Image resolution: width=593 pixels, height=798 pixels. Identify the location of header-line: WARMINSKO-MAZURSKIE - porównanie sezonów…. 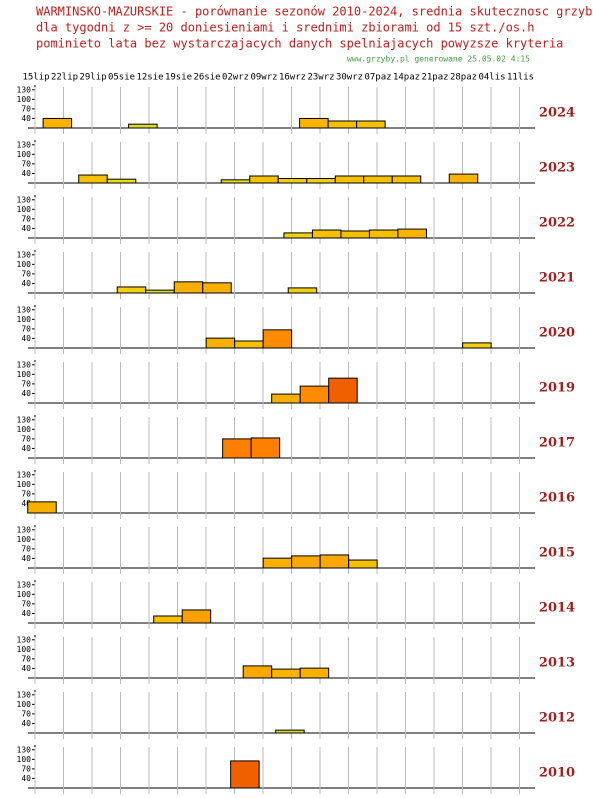
(314, 12).